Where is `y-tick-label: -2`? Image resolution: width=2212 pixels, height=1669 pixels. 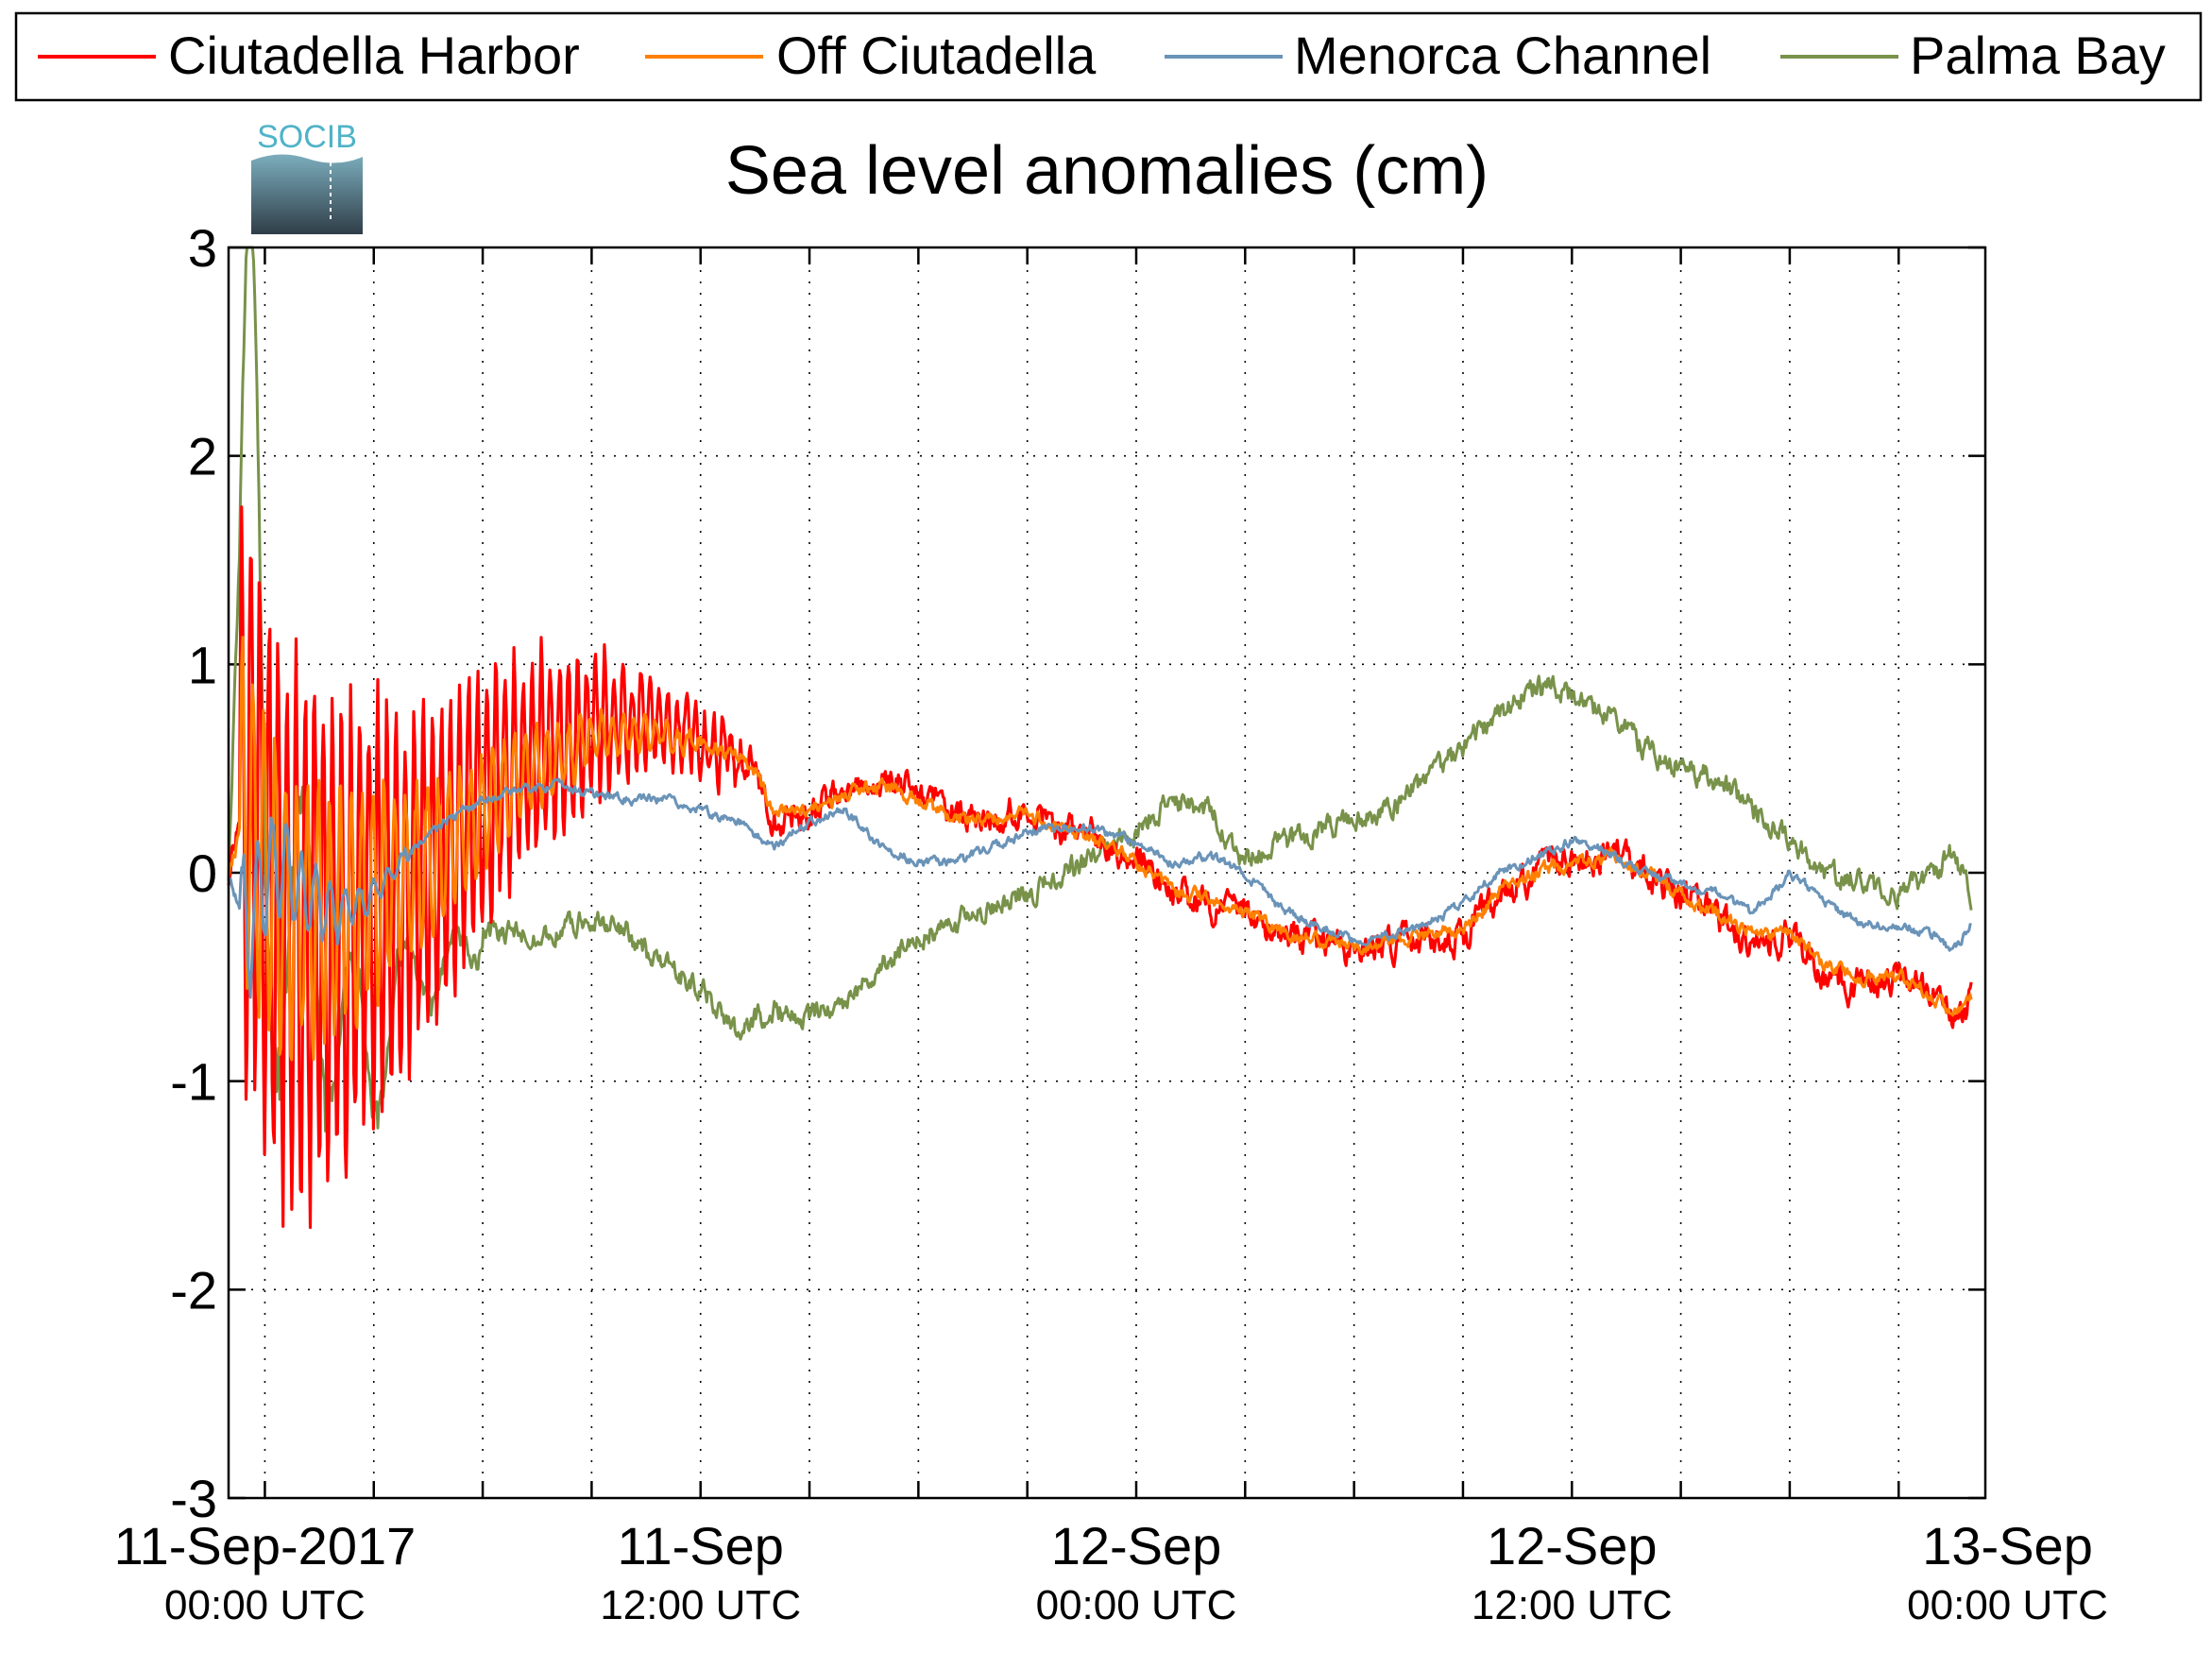
y-tick-label: -2 is located at coordinates (193, 1290).